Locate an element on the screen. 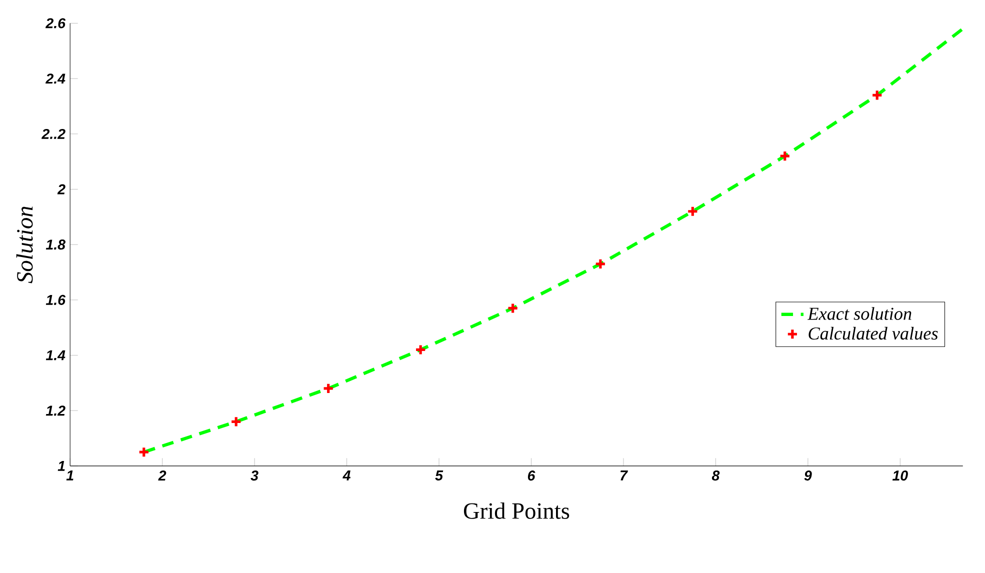 The image size is (985, 573). x-tick-label: 7 is located at coordinates (624, 475).